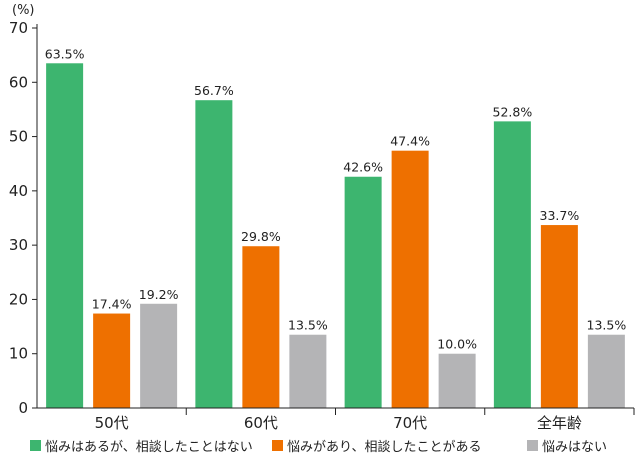 This screenshot has height=461, width=638. I want to click on bar-data-label: 29.8%, so click(261, 236).